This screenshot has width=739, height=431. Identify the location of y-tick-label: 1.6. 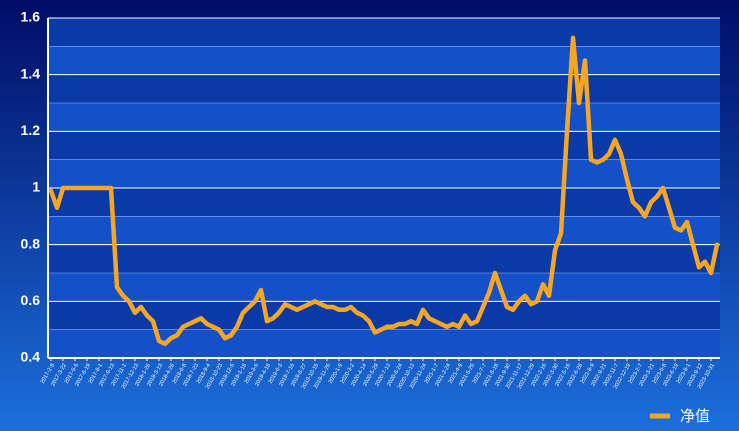
(31, 17).